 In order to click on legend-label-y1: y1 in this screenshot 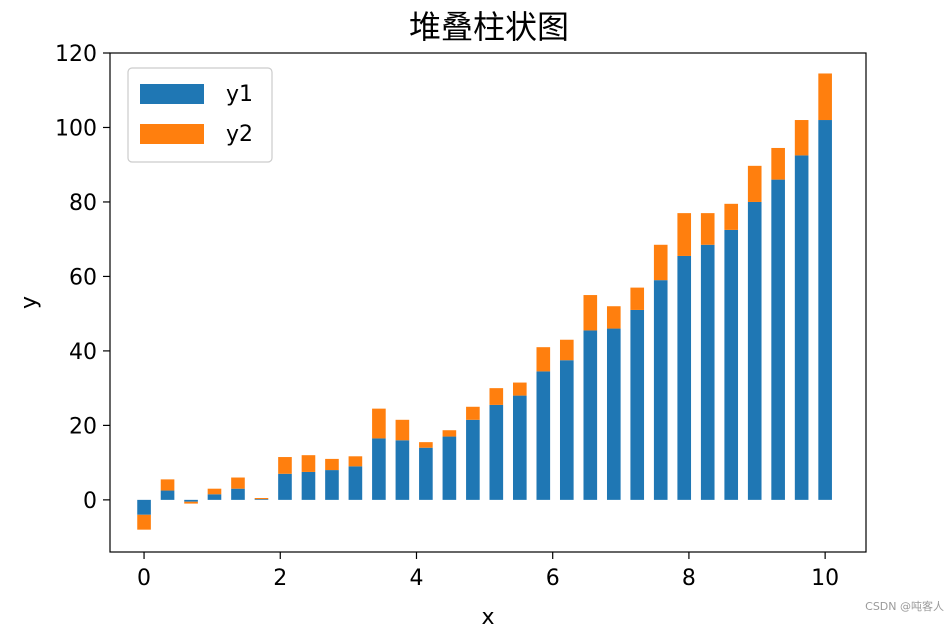, I will do `click(239, 94)`.